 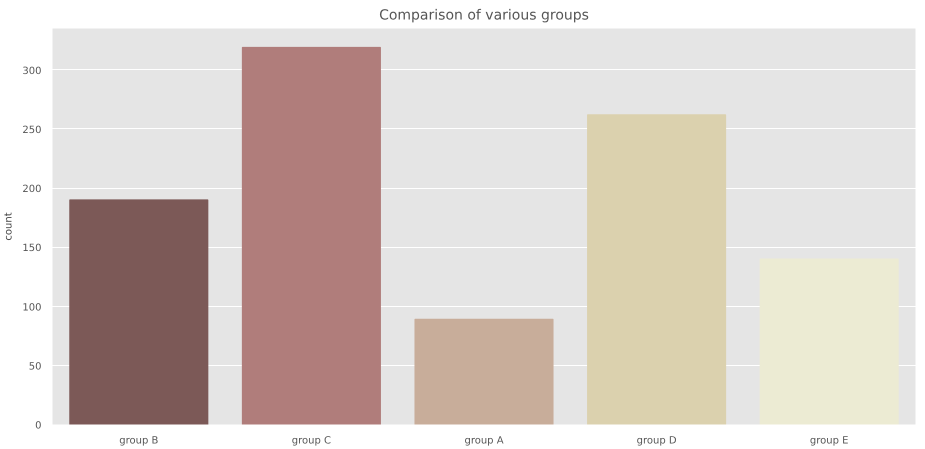 I want to click on y-tick-label: 150, so click(x=32, y=248).